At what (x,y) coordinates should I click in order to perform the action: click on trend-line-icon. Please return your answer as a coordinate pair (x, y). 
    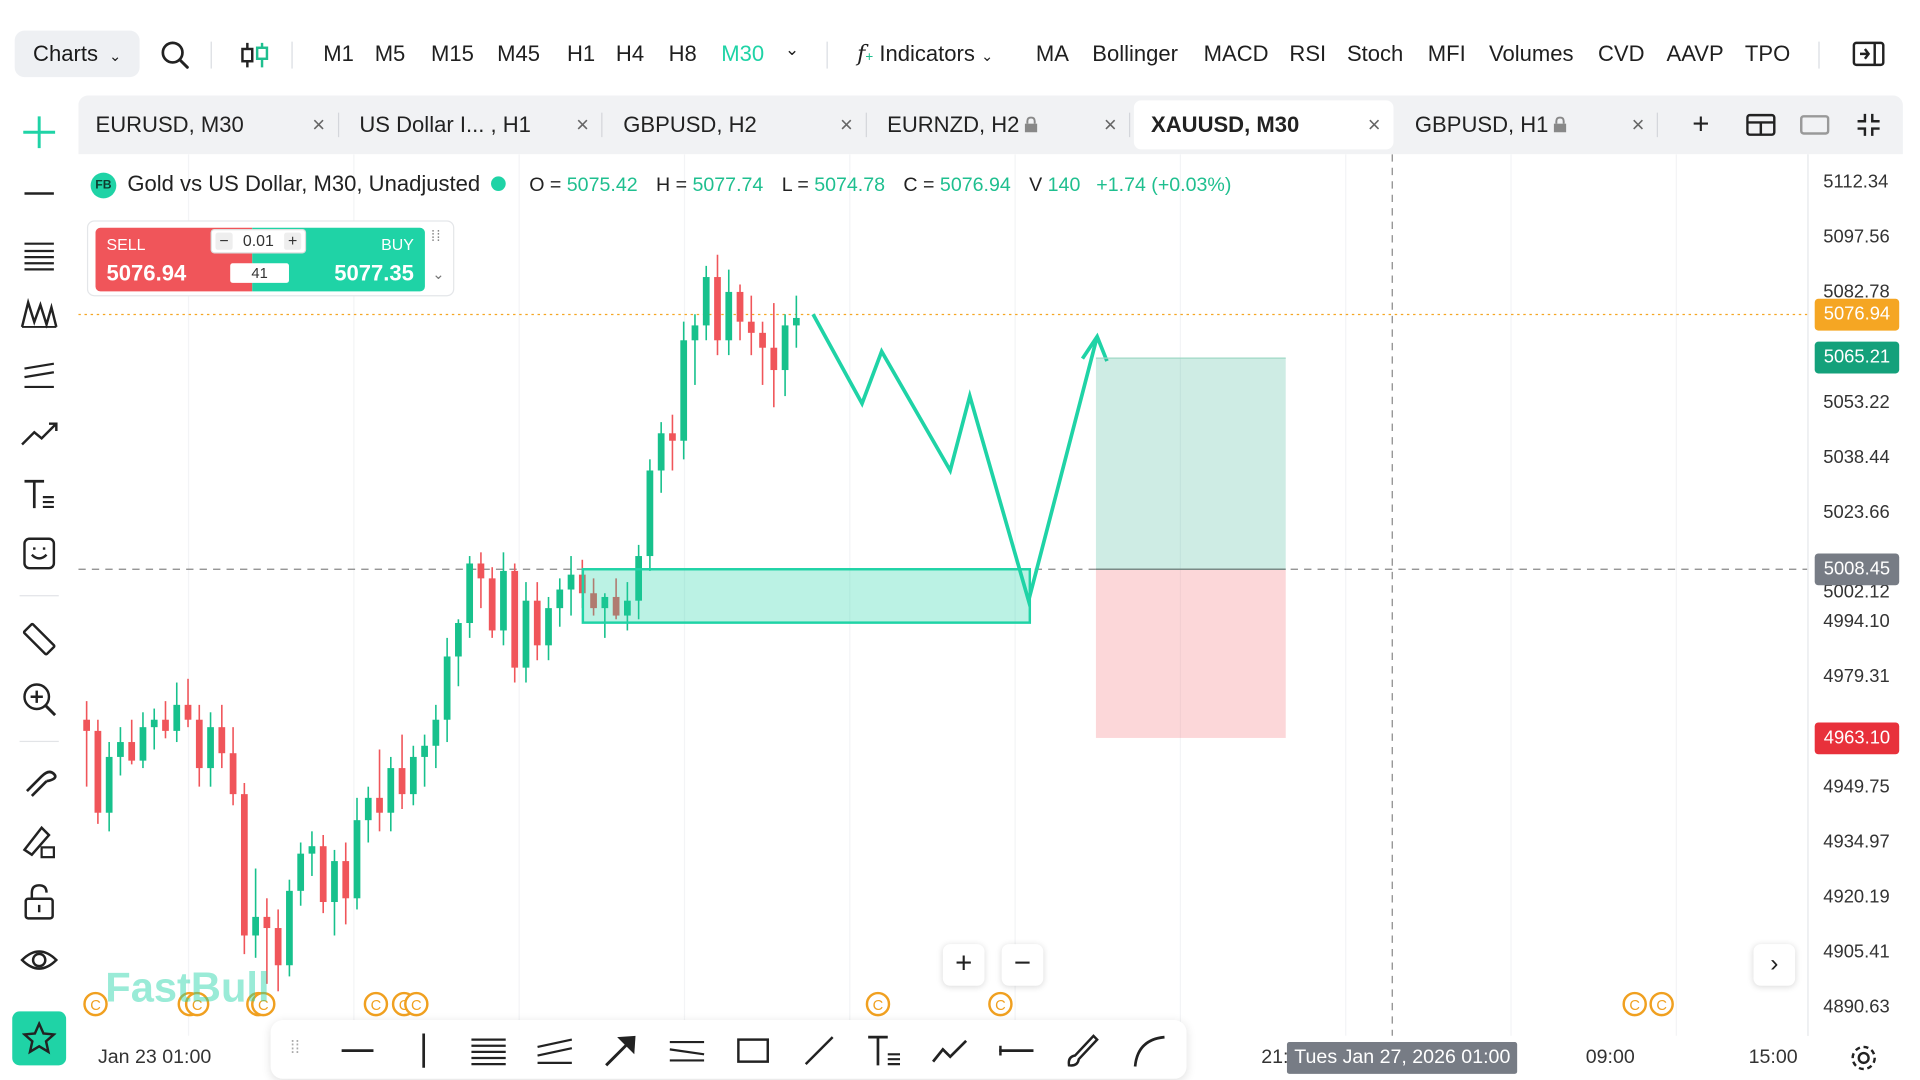
    Looking at the image, I should click on (819, 1050).